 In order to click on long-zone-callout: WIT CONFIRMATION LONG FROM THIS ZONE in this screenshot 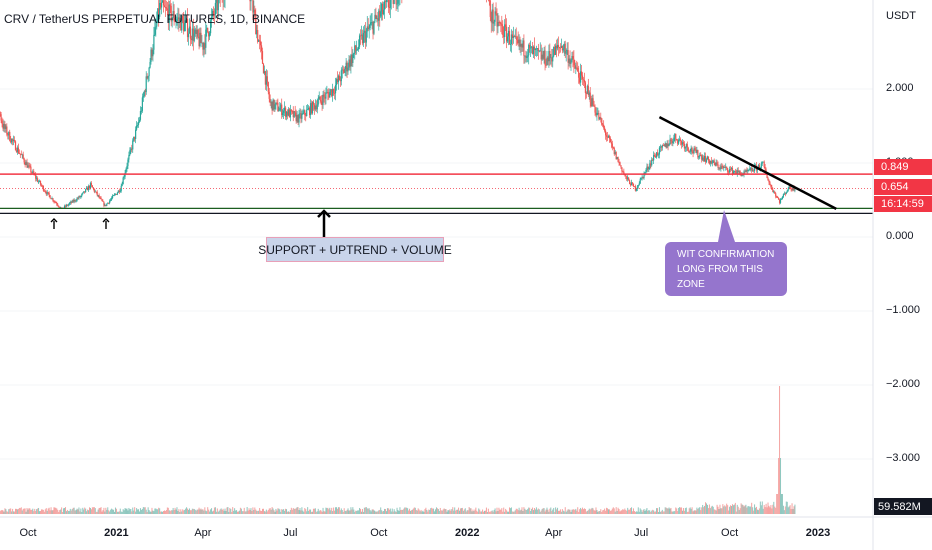, I will do `click(726, 269)`.